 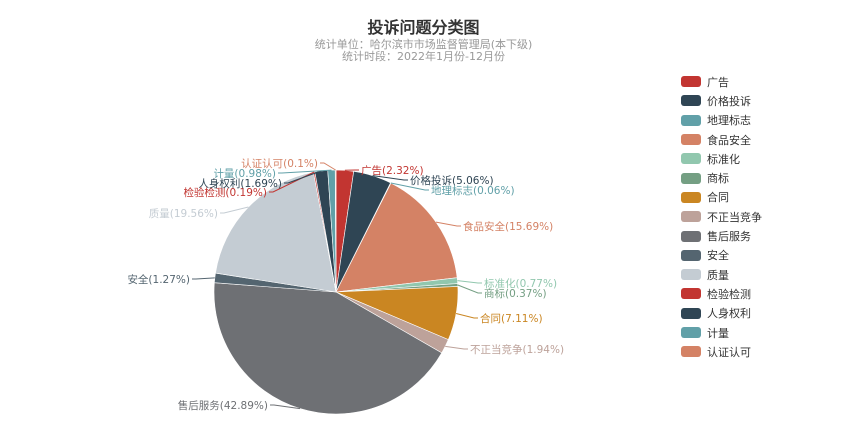 What do you see at coordinates (423, 27) in the screenshot?
I see `chart-title: 投诉问题分类图` at bounding box center [423, 27].